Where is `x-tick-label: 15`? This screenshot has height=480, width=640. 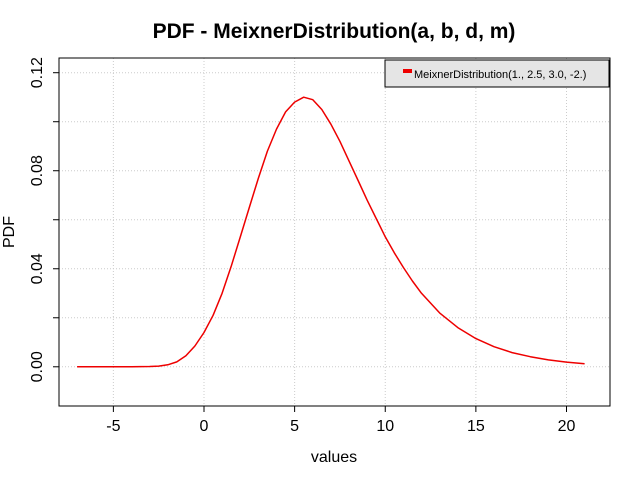
x-tick-label: 15 is located at coordinates (476, 426).